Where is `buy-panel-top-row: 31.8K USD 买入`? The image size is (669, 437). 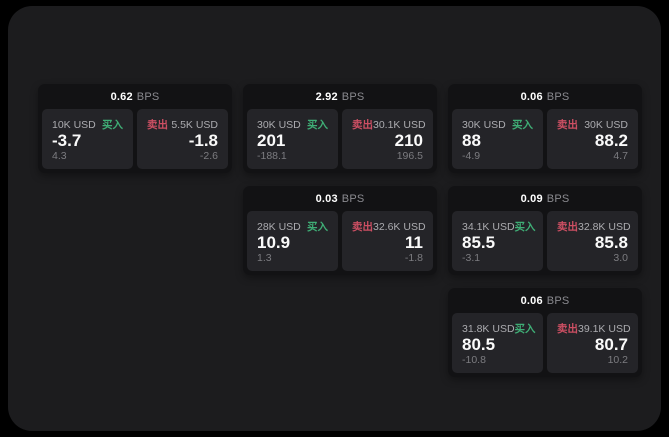
buy-panel-top-row: 31.8K USD 买入 is located at coordinates (499, 328).